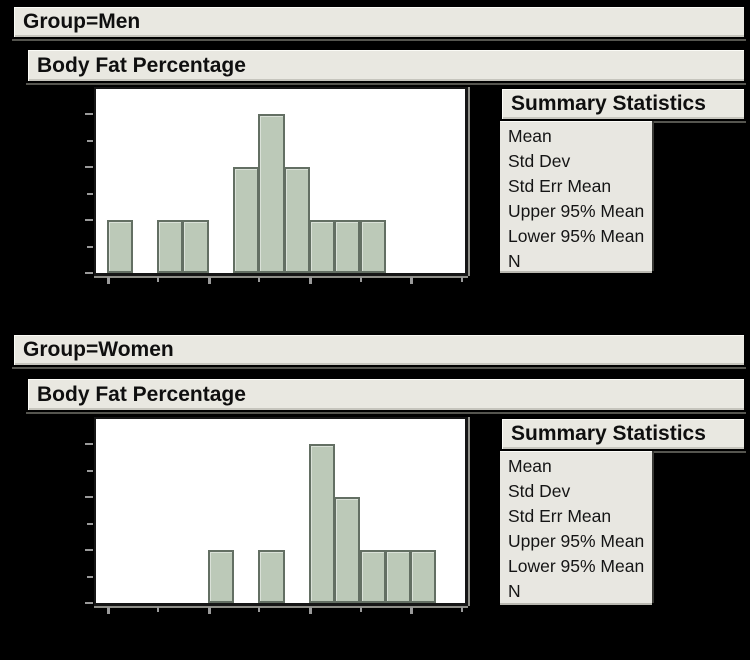  I want to click on group-header-women-label: Group=Women, so click(98, 349).